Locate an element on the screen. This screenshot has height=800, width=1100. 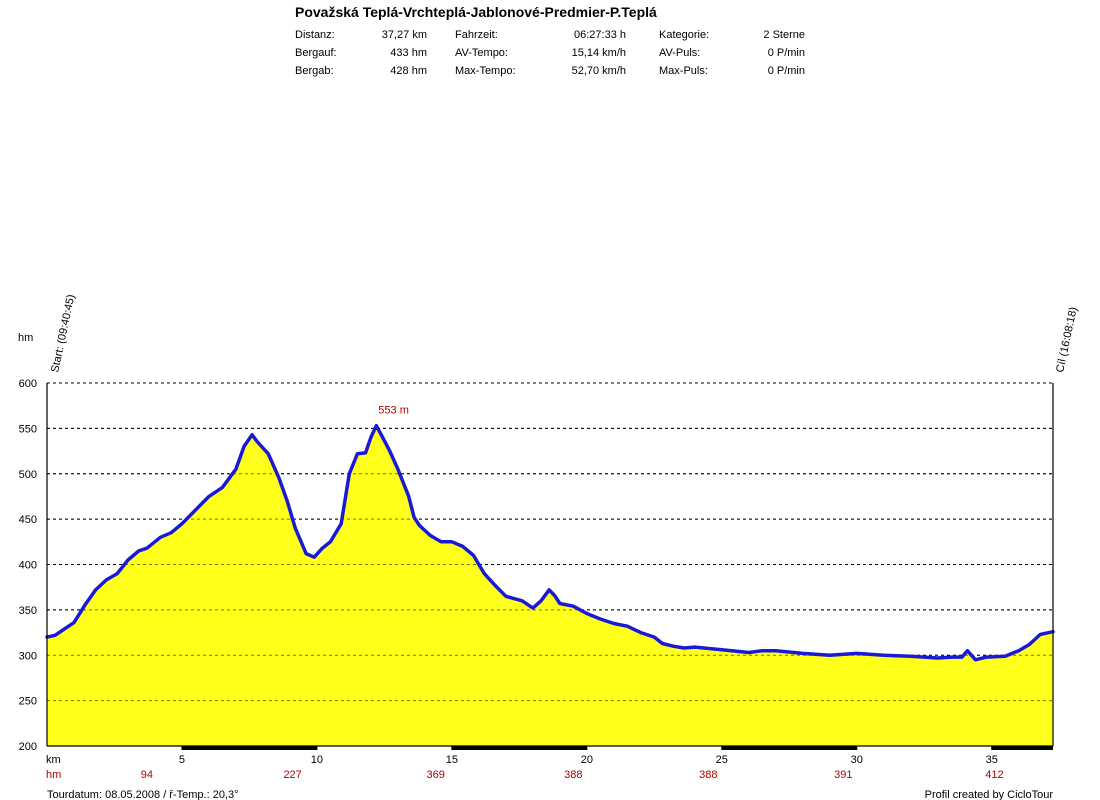
start-time-label: Start: (09:40:45) is located at coordinates (63, 333).